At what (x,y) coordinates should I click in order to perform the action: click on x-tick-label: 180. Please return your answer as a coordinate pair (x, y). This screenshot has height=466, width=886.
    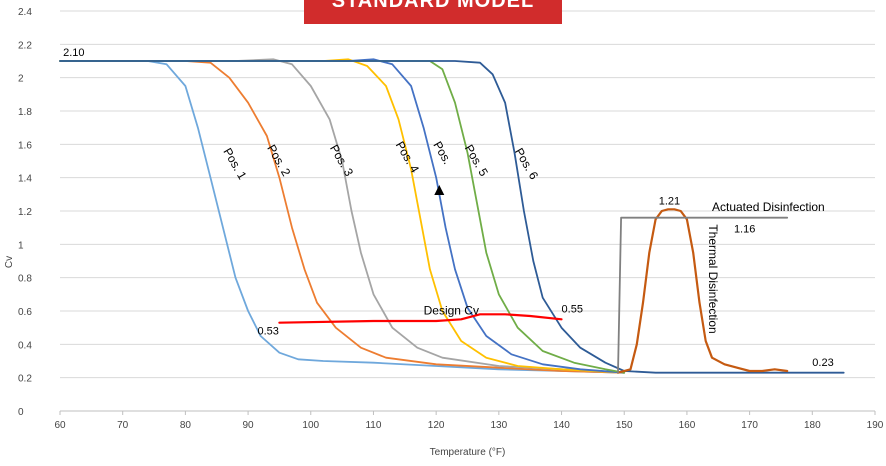
    Looking at the image, I should click on (812, 425).